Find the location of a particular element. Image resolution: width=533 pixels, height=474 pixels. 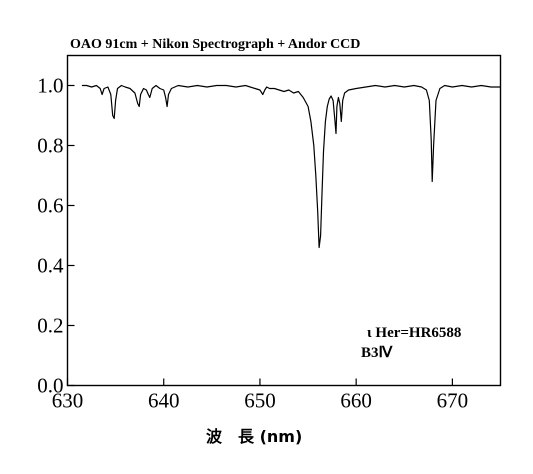

y-axis: 0.0 0.2 0.4 0.6 0.8 1.0 is located at coordinates (56, 236).